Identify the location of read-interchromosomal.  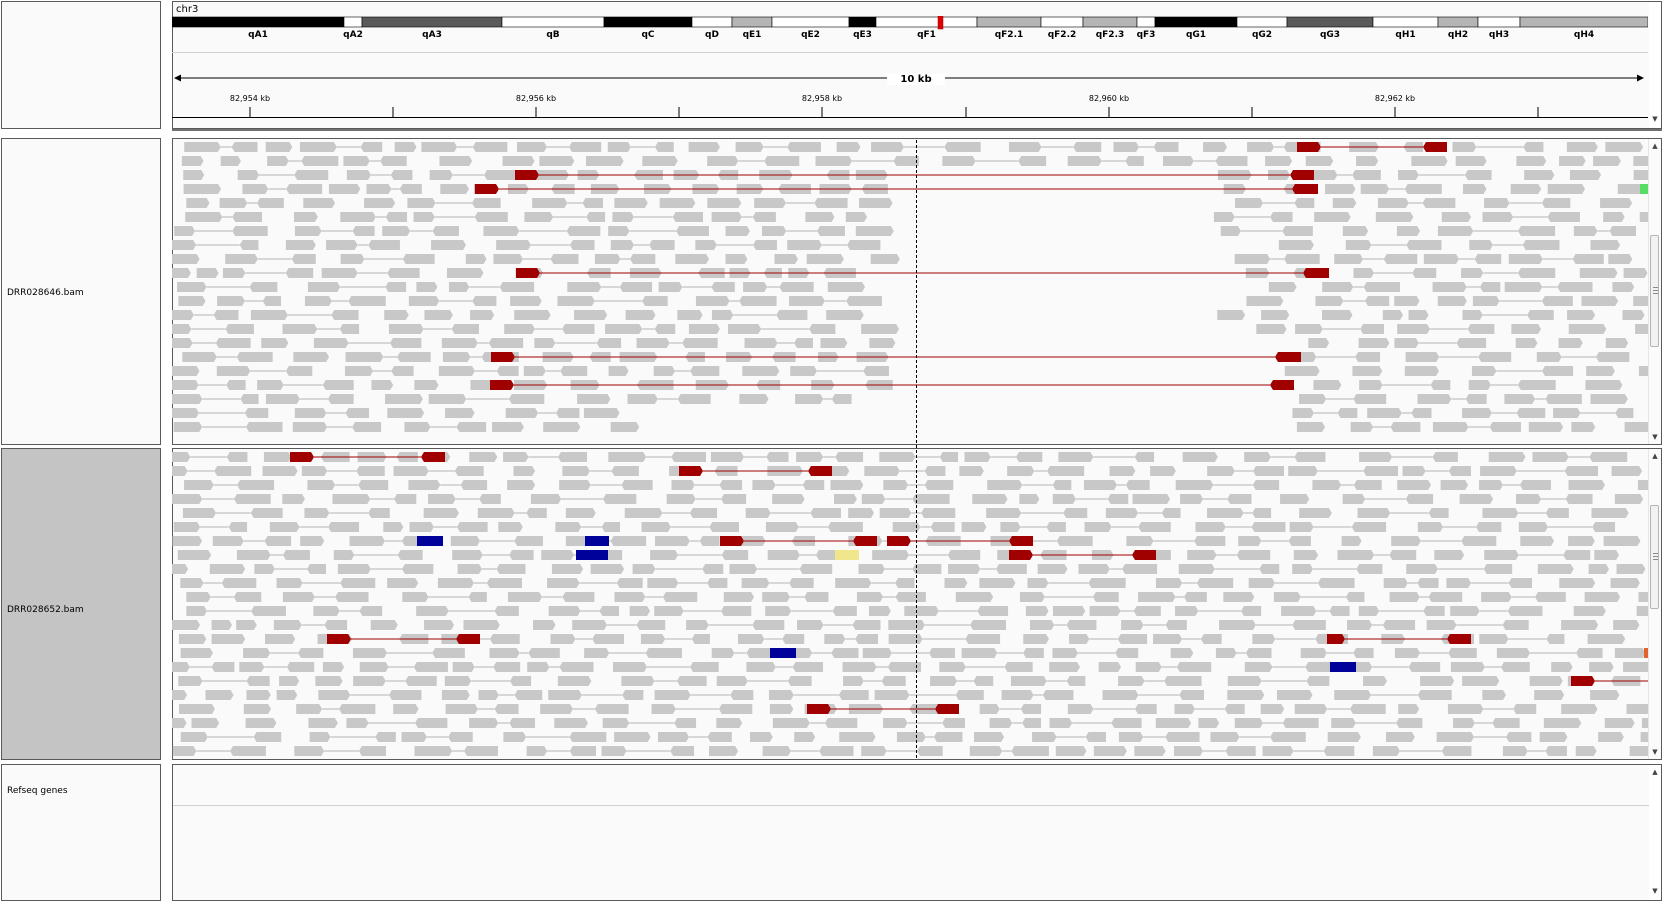
(847, 555).